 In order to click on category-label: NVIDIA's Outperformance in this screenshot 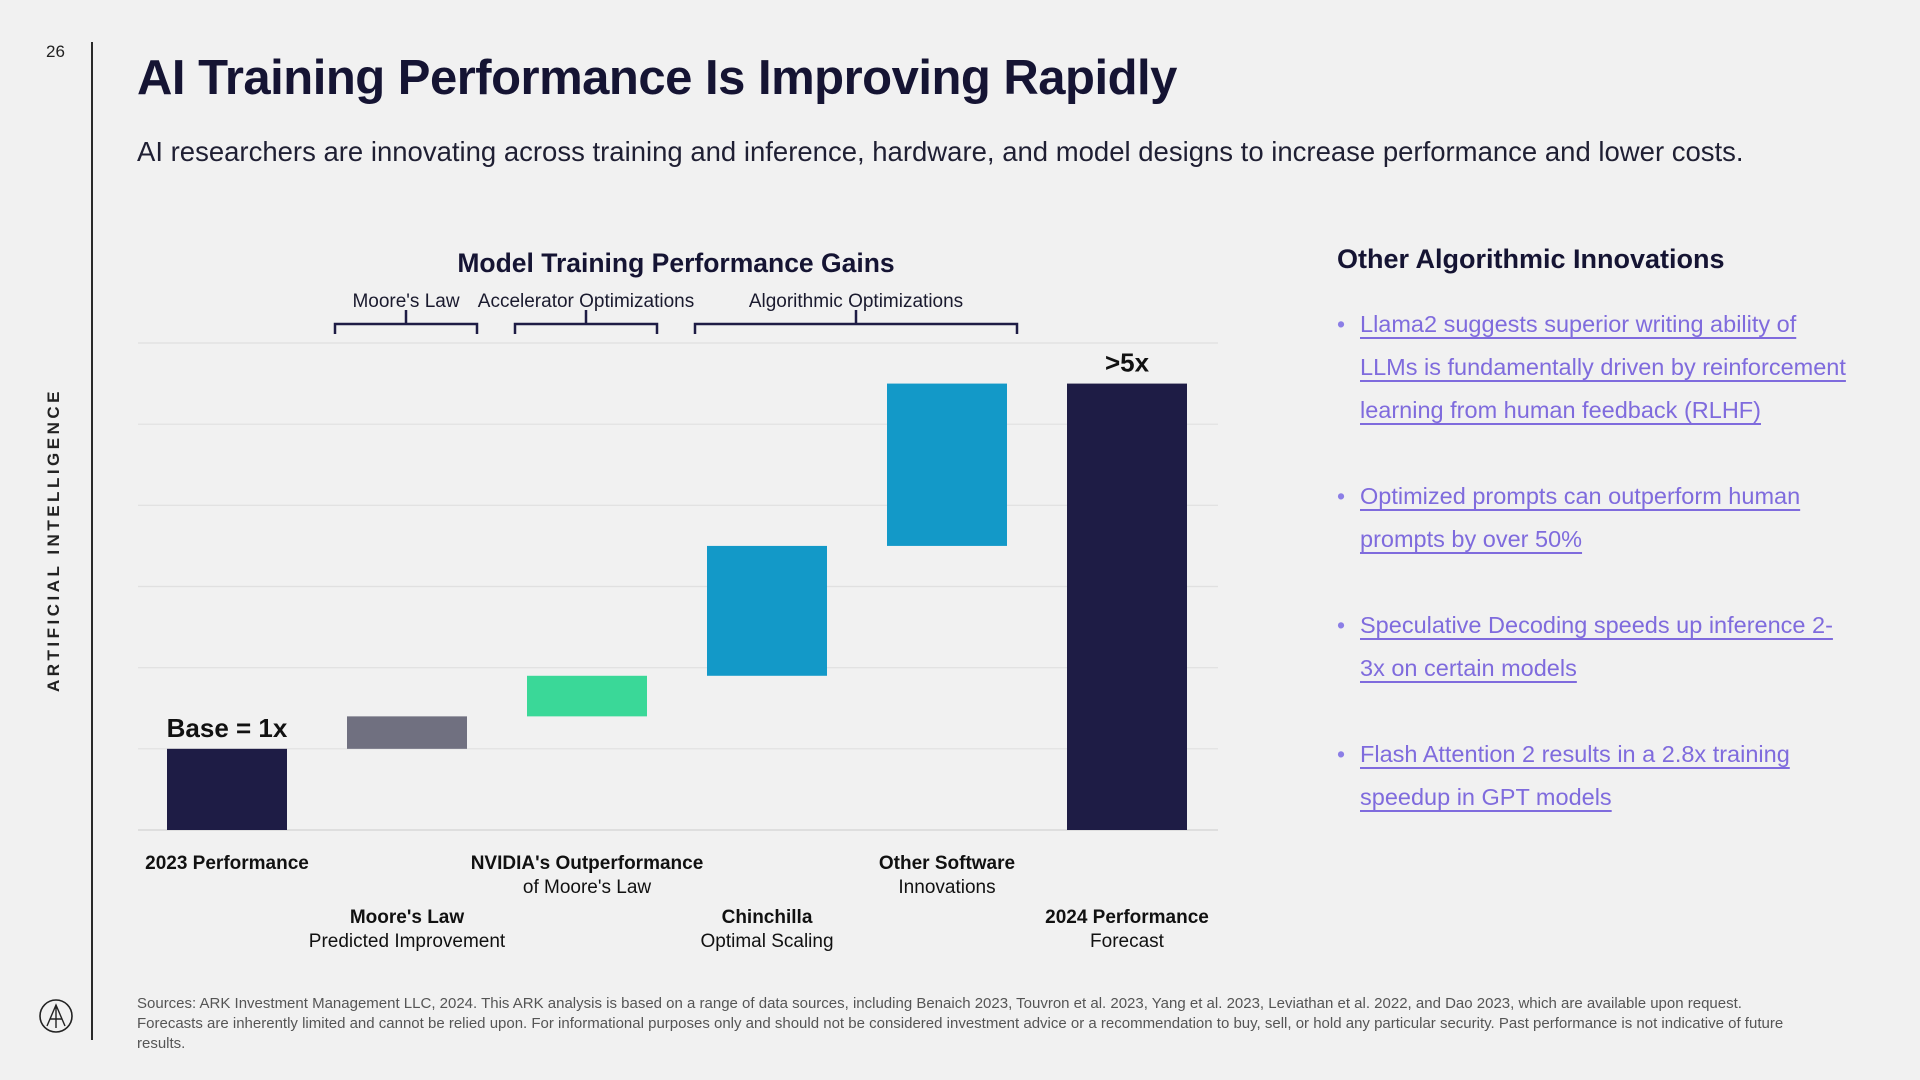, I will do `click(587, 863)`.